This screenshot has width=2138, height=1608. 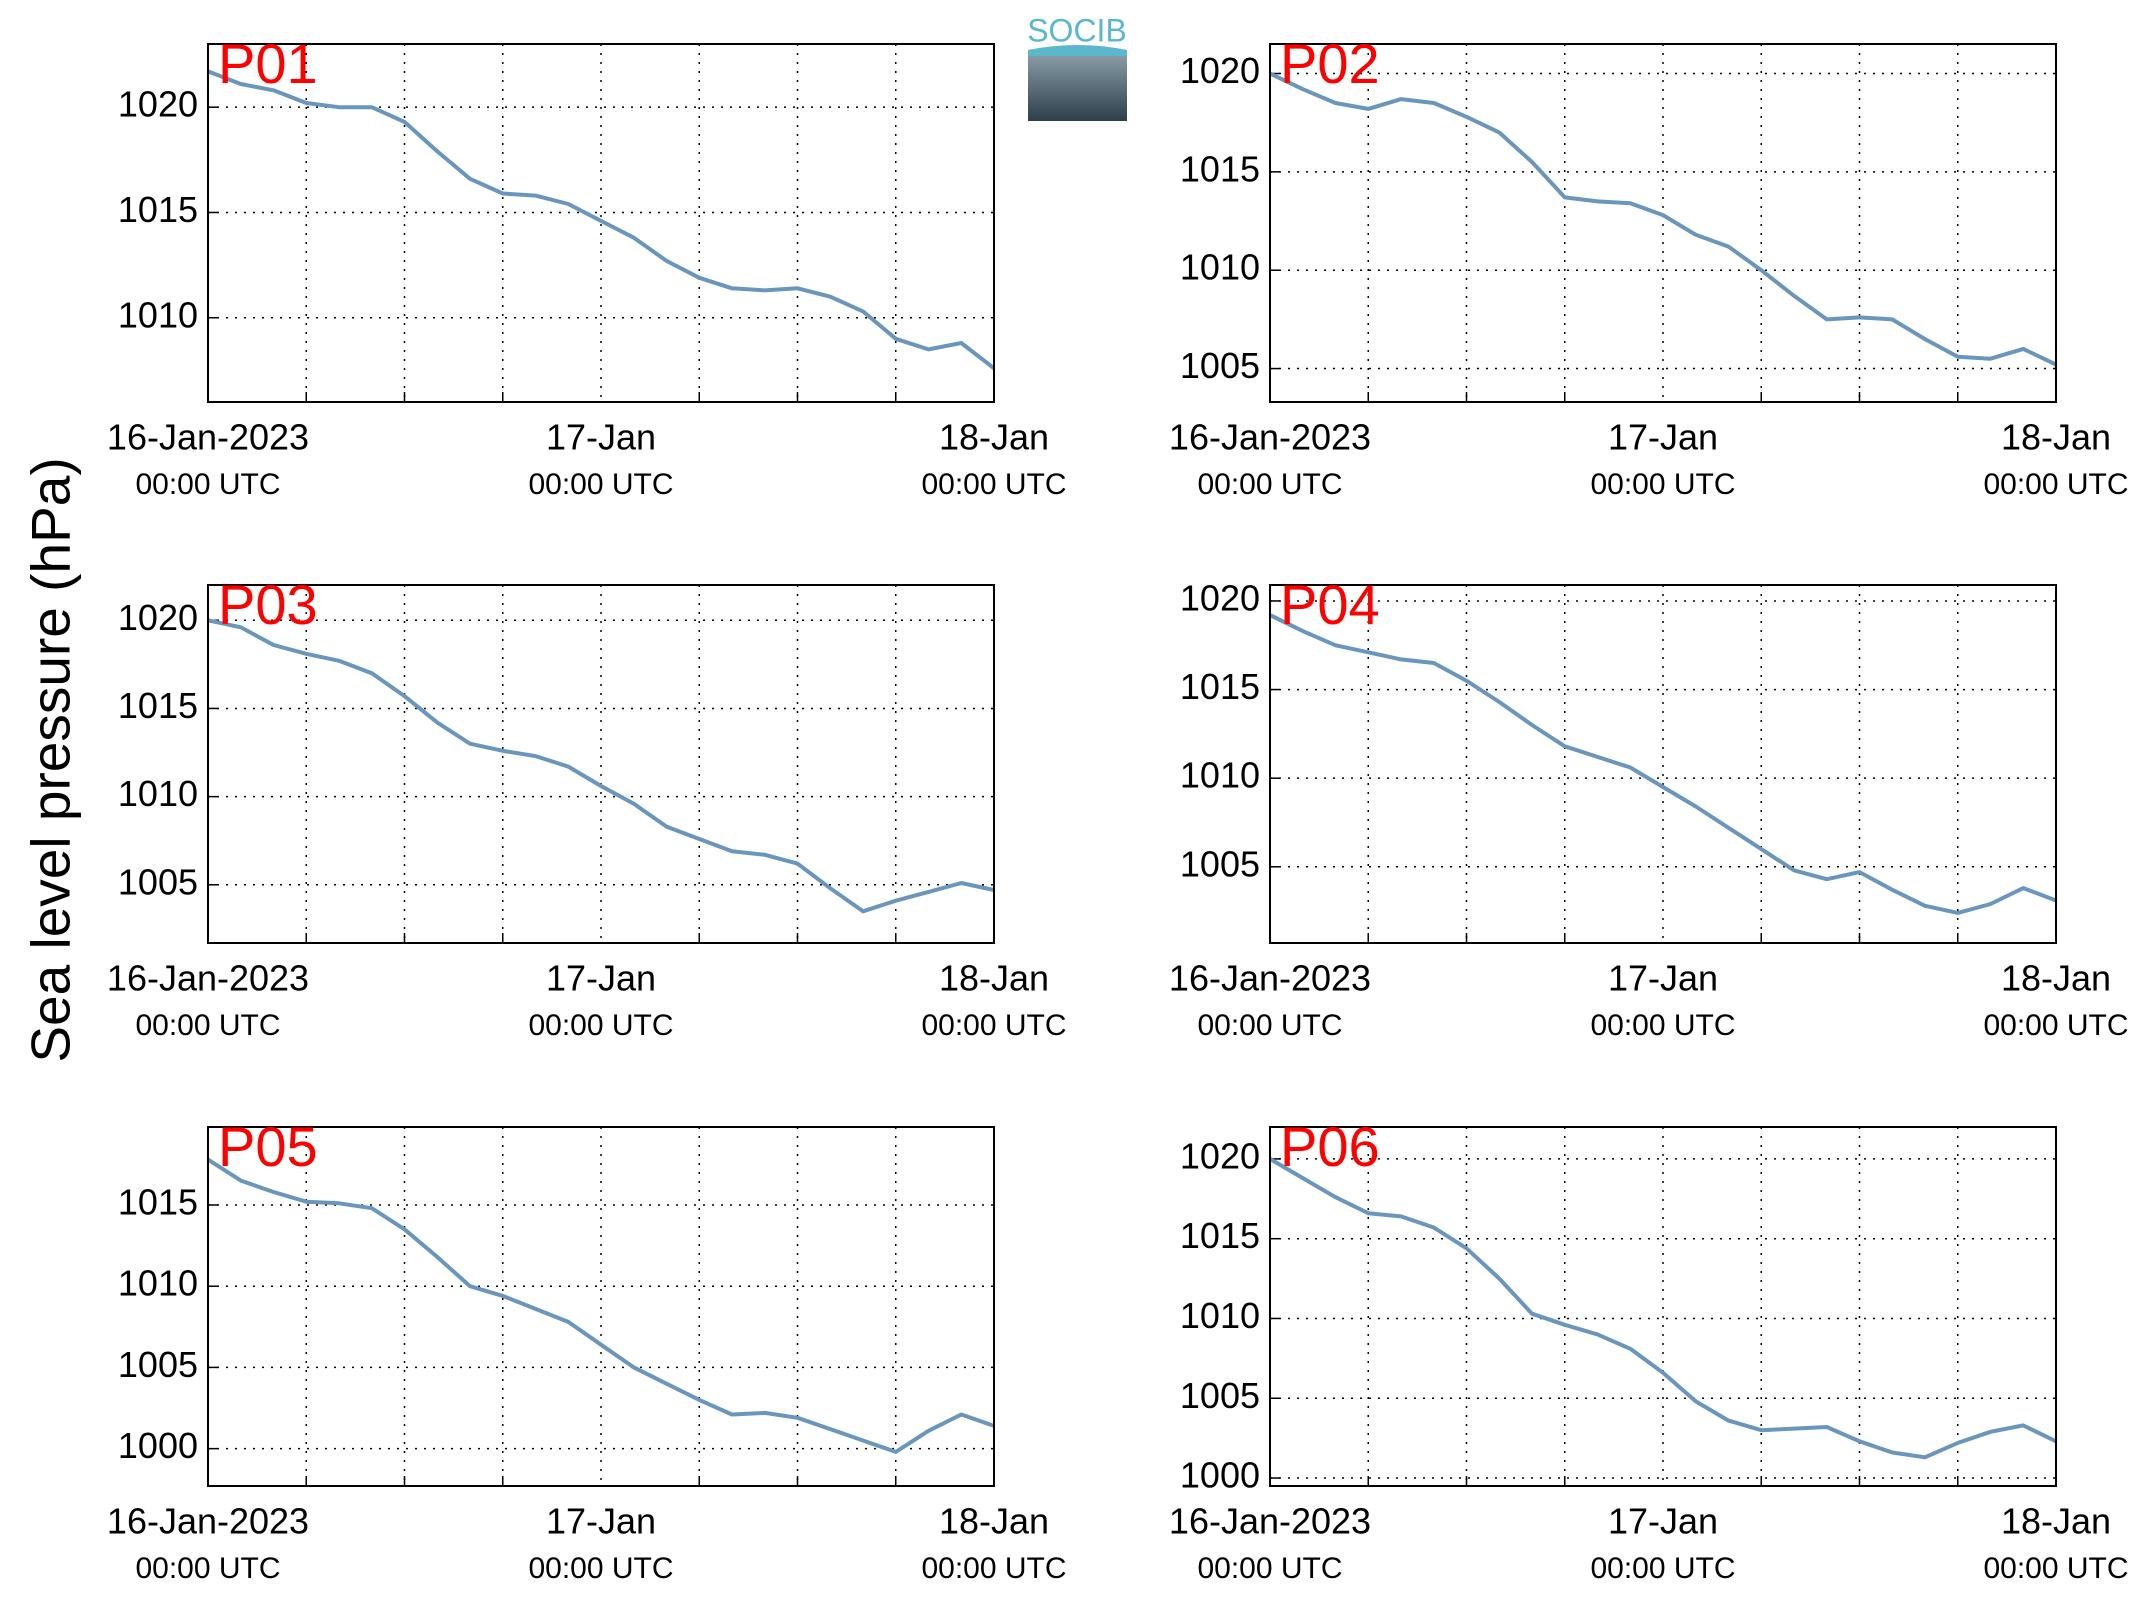 I want to click on panel-title: P06, so click(x=1330, y=1146).